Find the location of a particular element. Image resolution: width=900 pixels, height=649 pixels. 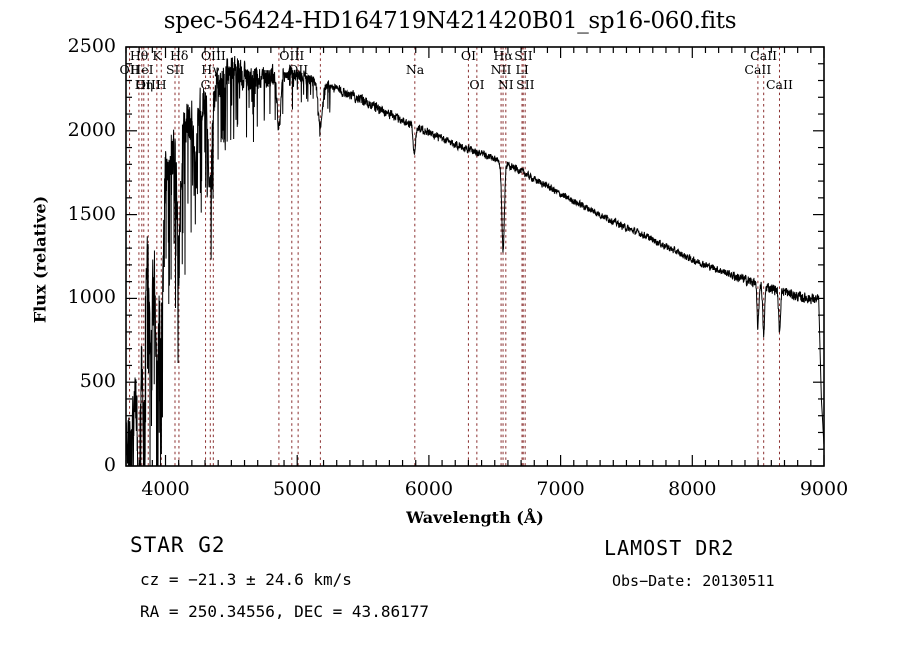

spectral-line-label: Hη is located at coordinates (144, 84).